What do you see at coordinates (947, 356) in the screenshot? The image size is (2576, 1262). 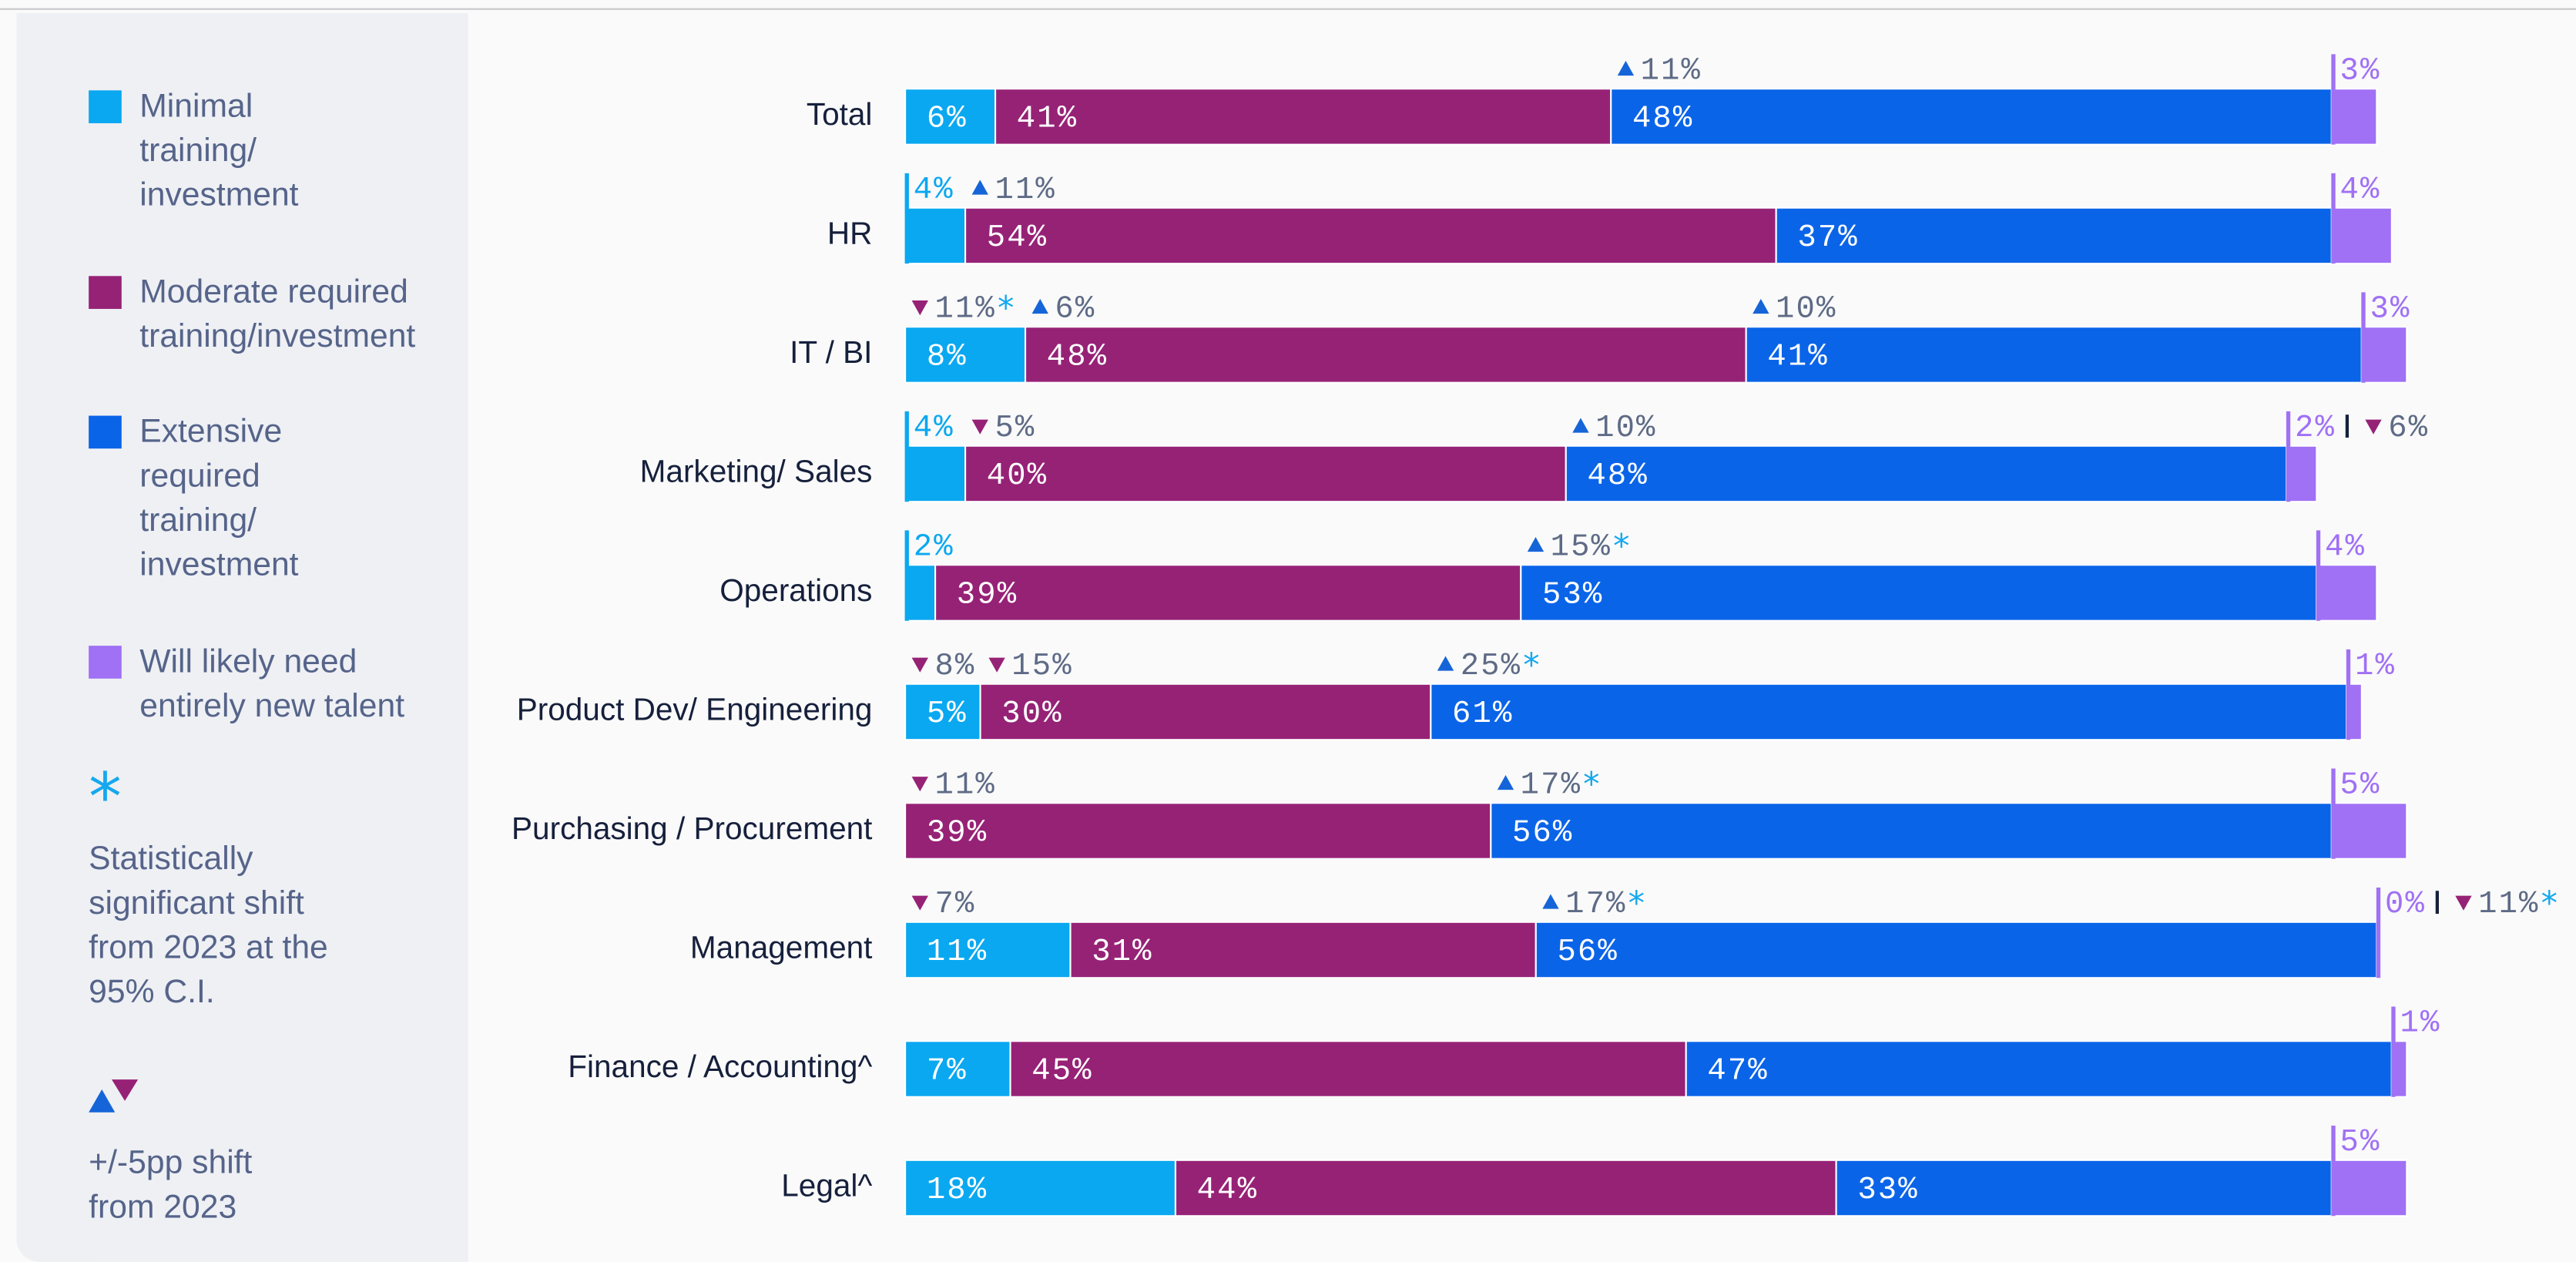 I see `value-label: 8%` at bounding box center [947, 356].